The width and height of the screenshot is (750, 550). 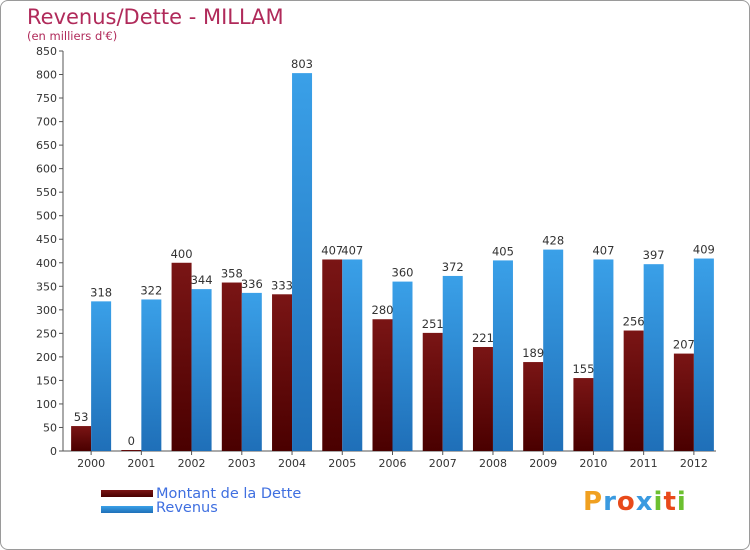 What do you see at coordinates (192, 463) in the screenshot?
I see `x-tick-label: 2002` at bounding box center [192, 463].